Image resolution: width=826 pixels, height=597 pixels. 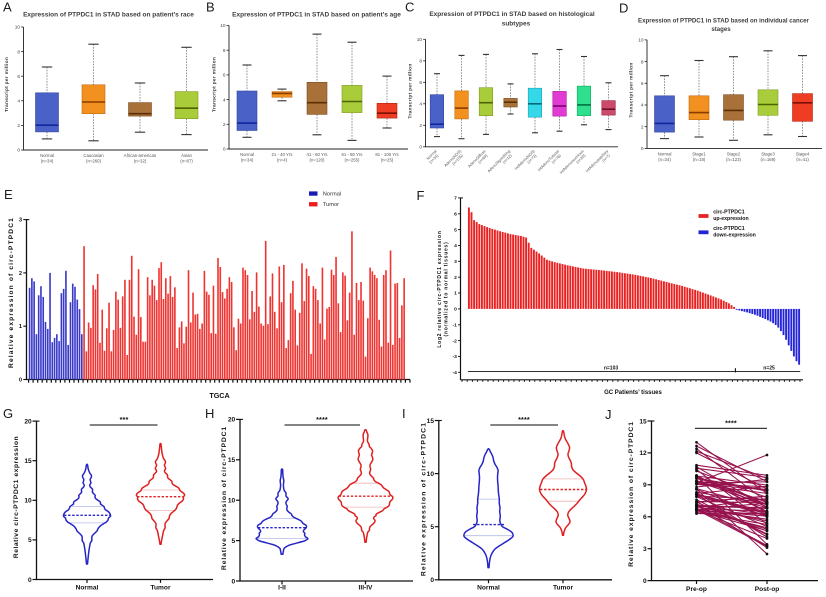 What do you see at coordinates (219, 395) in the screenshot?
I see `svg-text: TGCA` at bounding box center [219, 395].